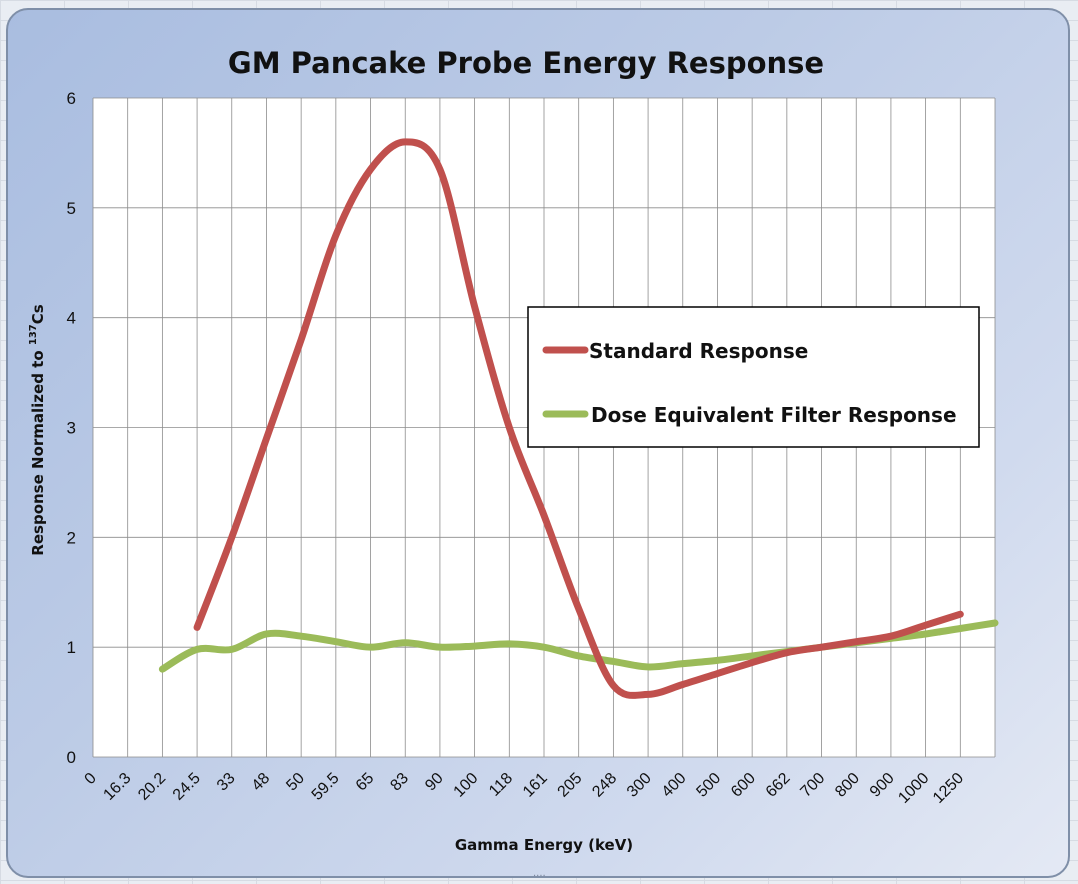 The width and height of the screenshot is (1078, 884). What do you see at coordinates (187, 787) in the screenshot?
I see `x-tick-label: 24.5` at bounding box center [187, 787].